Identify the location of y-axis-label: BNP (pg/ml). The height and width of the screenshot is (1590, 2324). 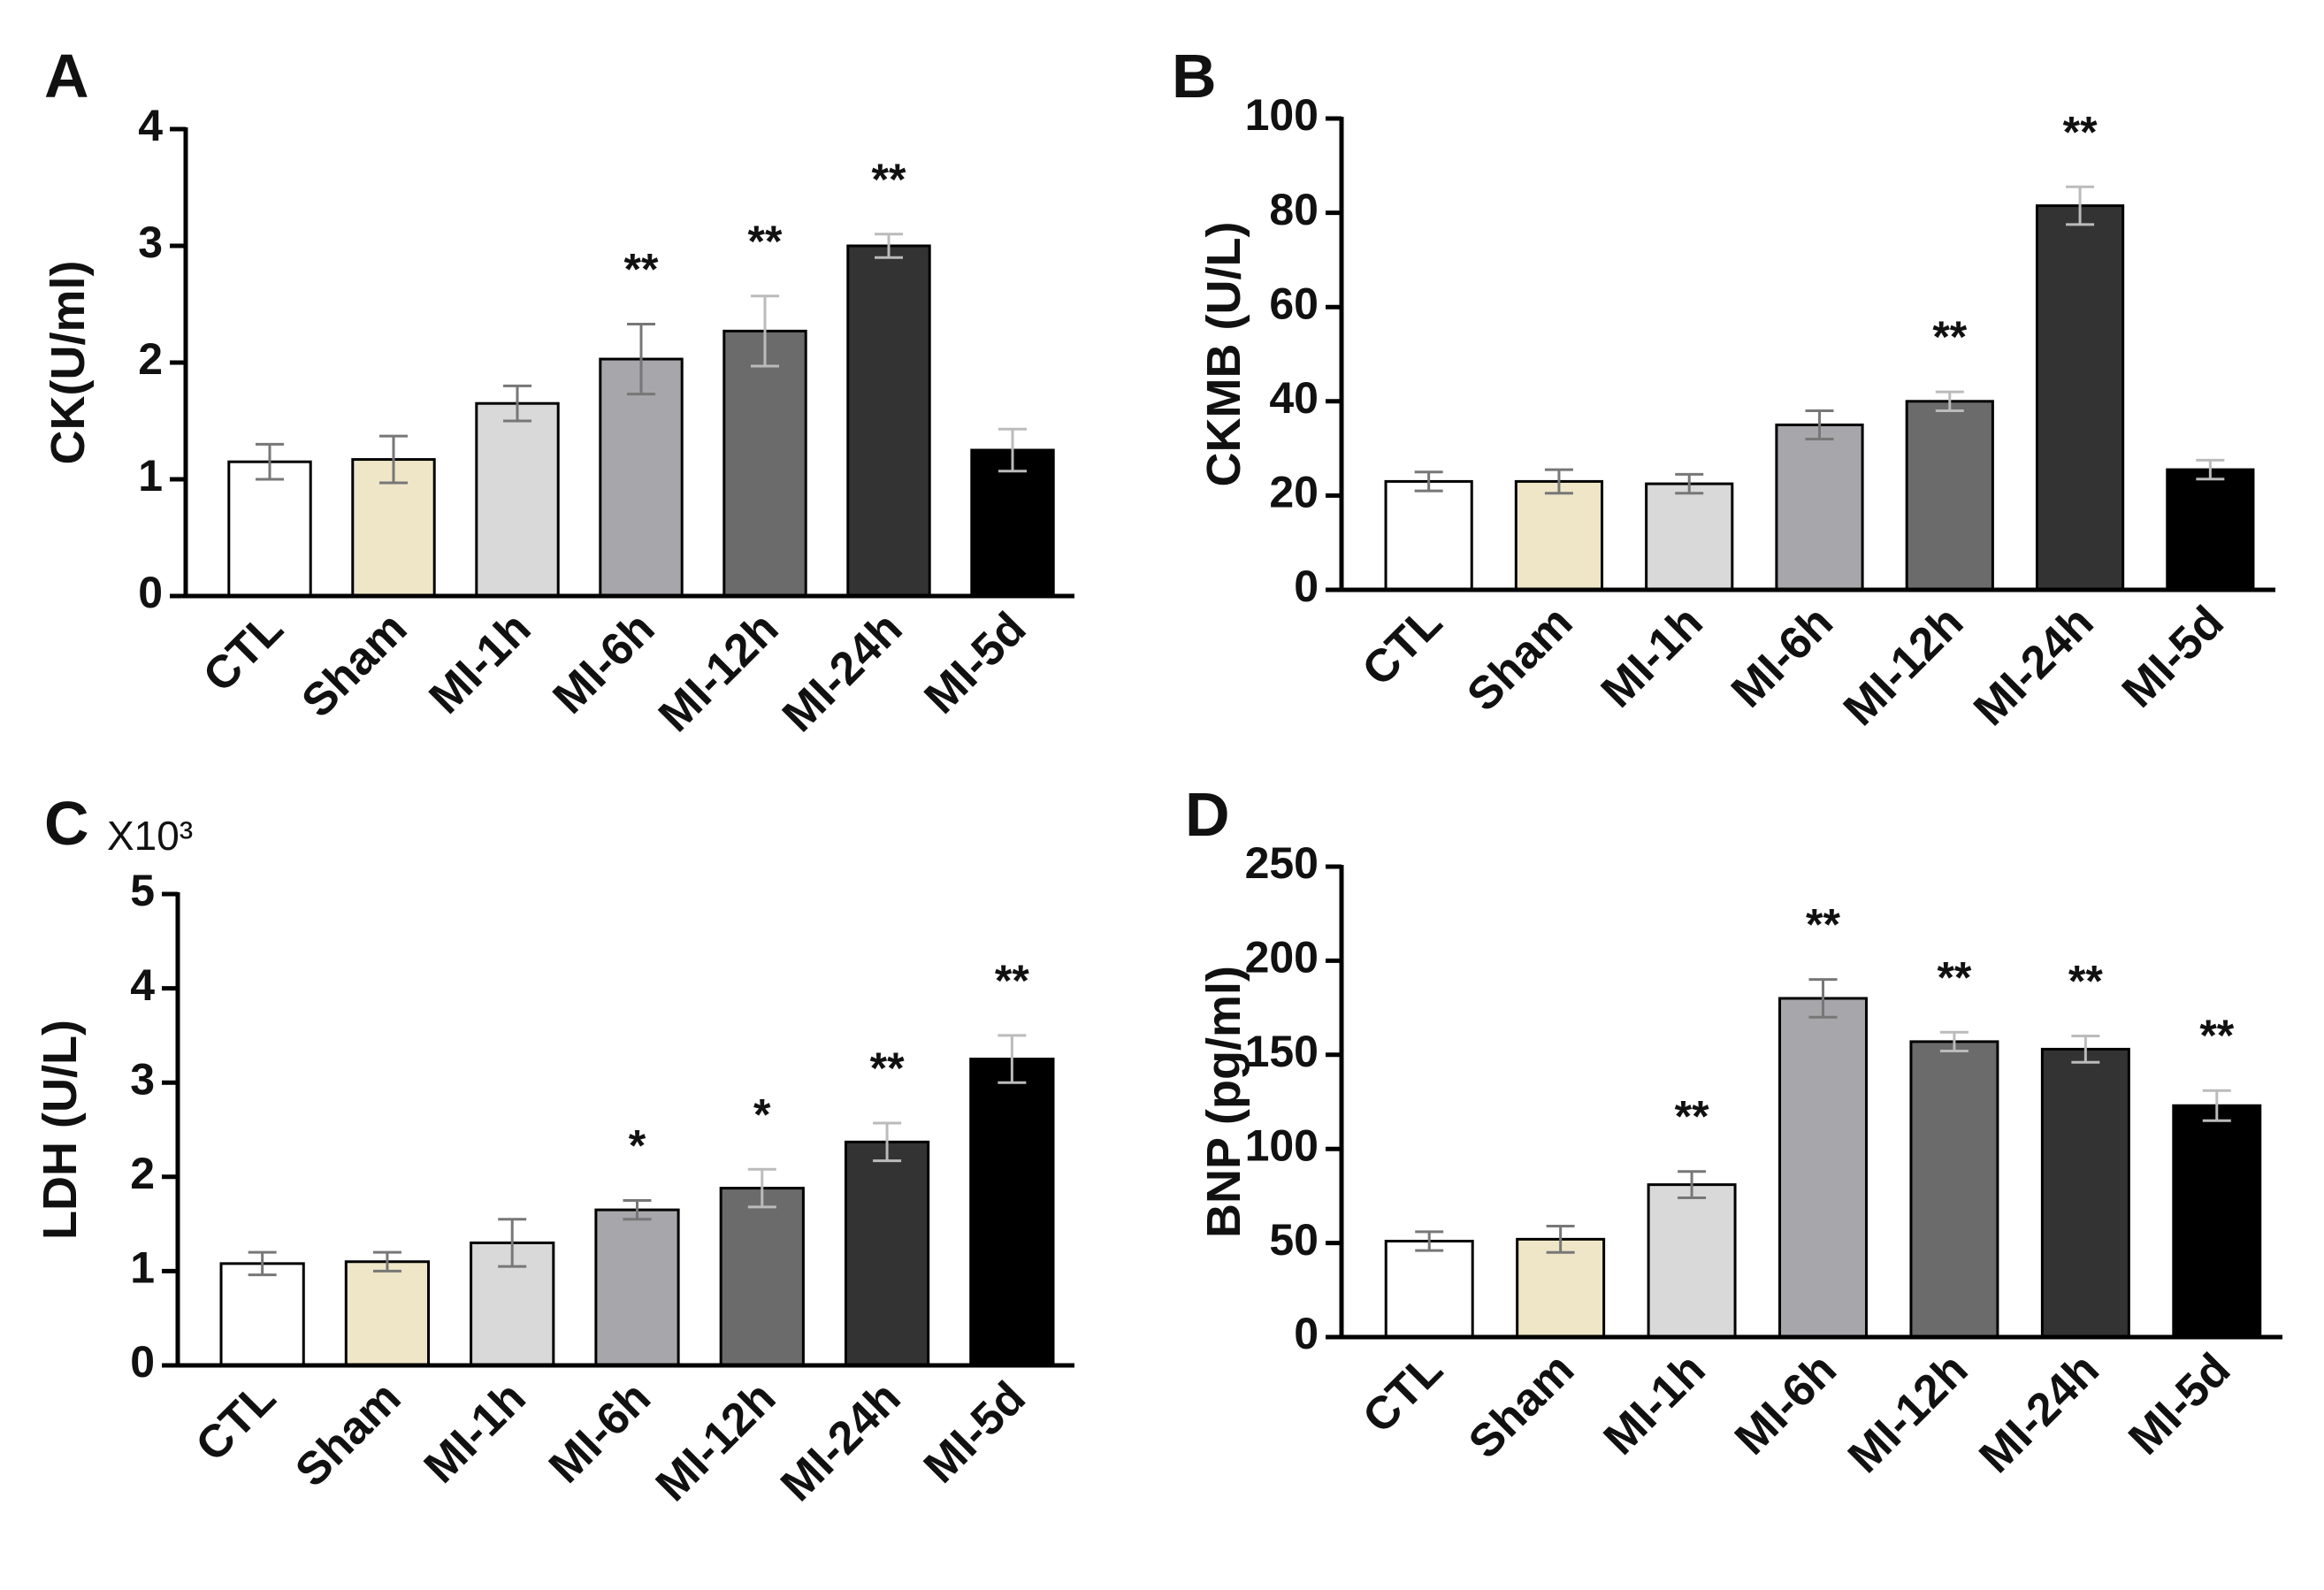
(1223, 1102).